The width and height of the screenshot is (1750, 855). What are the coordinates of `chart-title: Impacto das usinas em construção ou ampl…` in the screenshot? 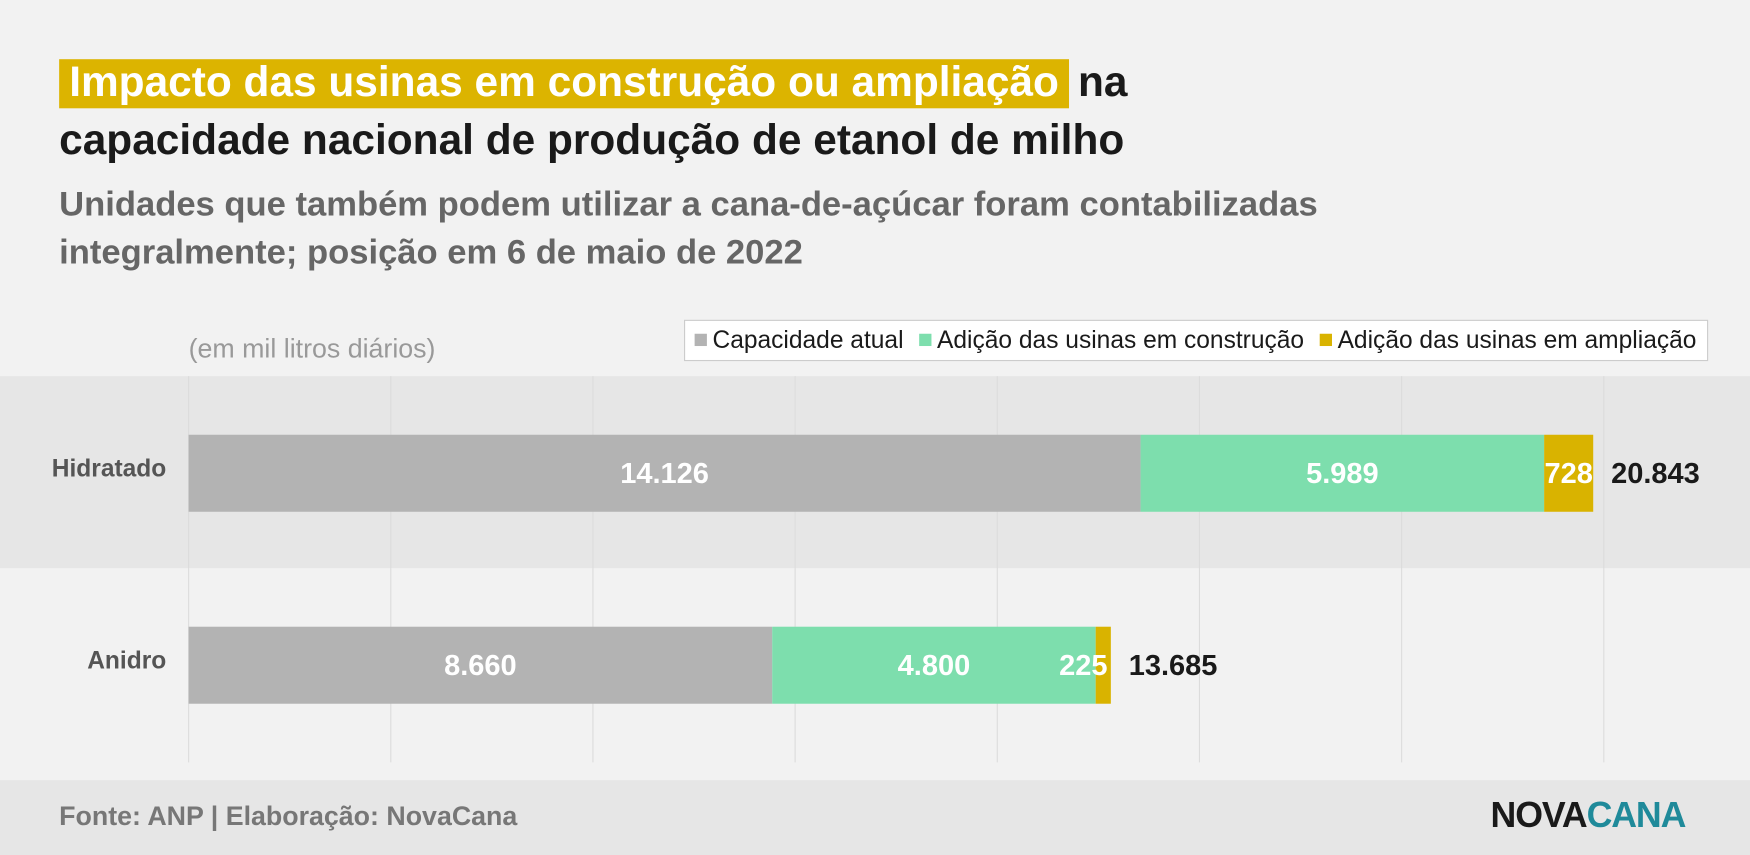 It's located at (564, 81).